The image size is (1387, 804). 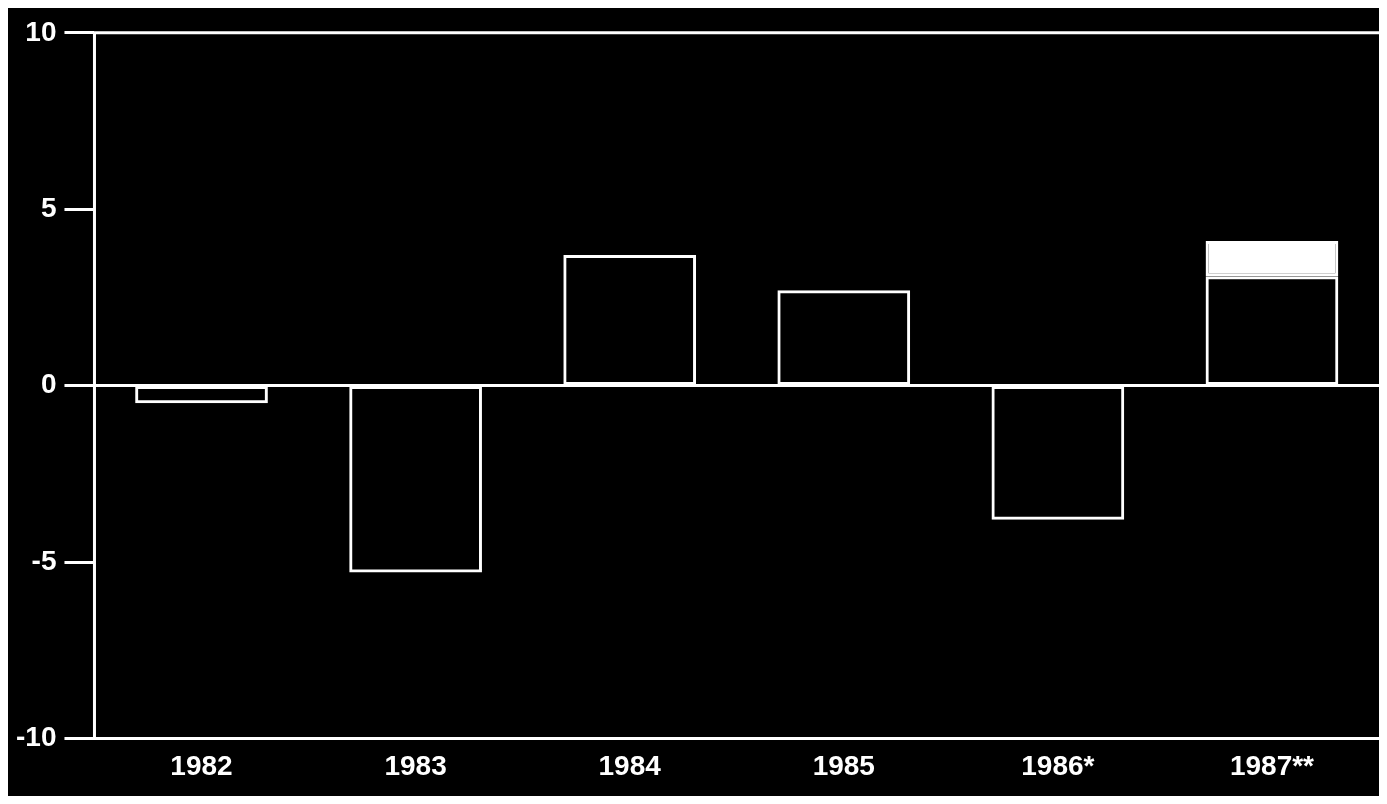 I want to click on x-tick-label: 1983, so click(x=415, y=765).